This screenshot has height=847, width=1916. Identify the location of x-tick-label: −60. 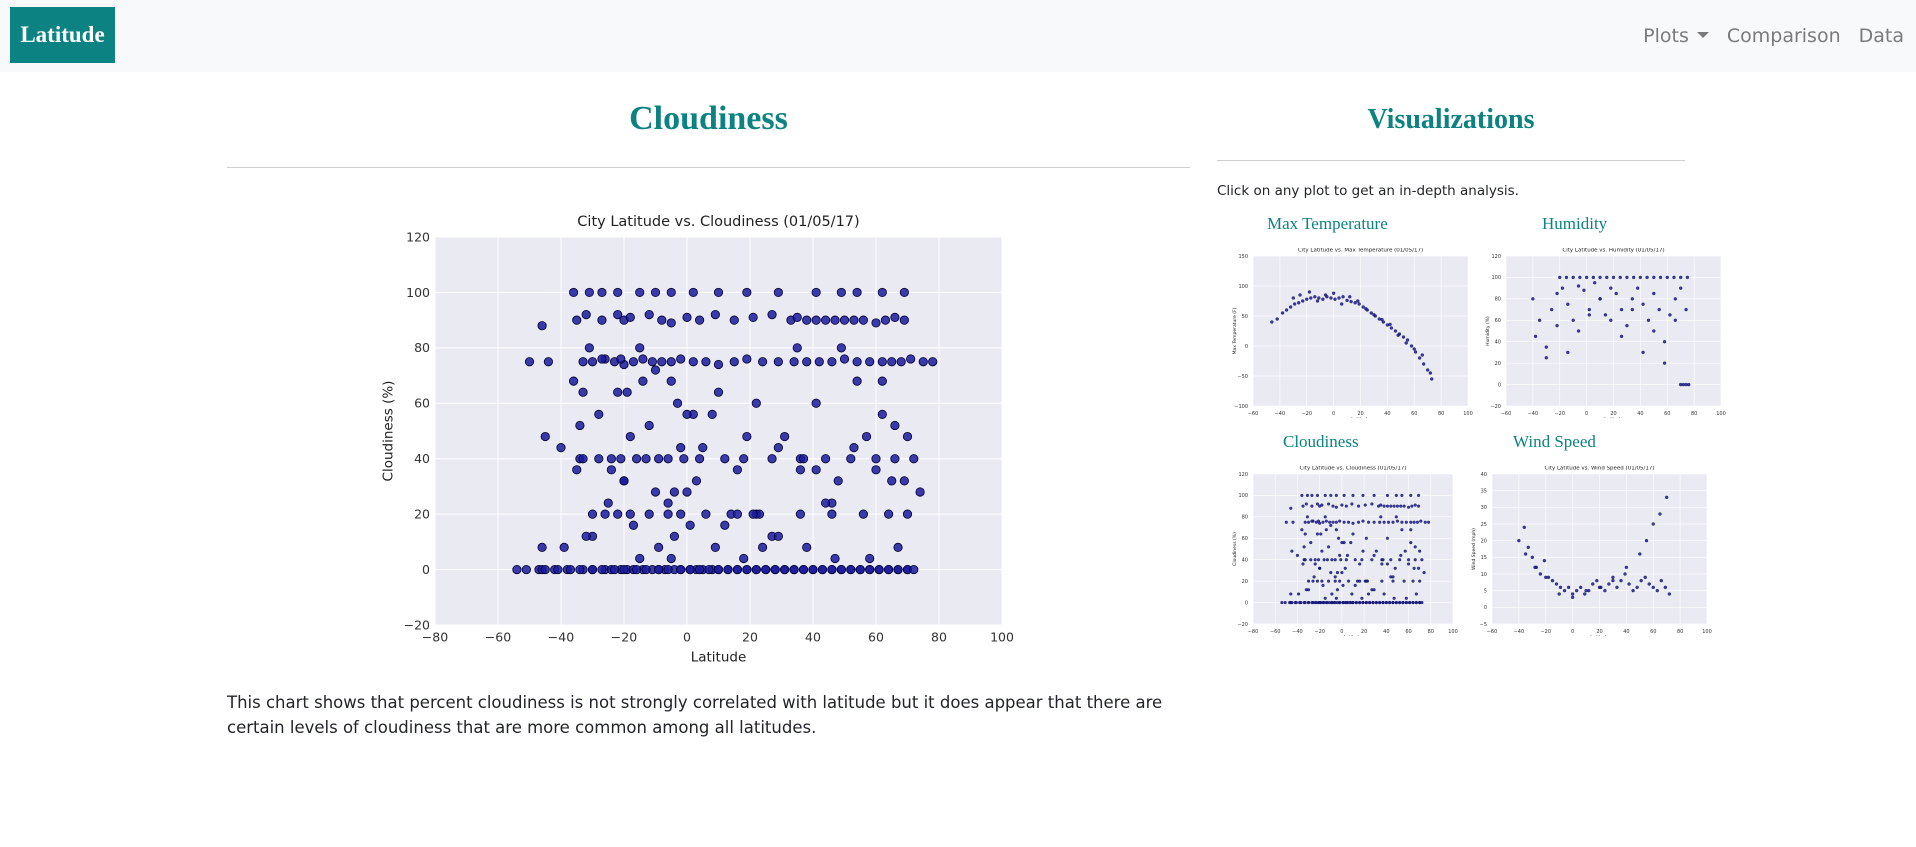
(498, 637).